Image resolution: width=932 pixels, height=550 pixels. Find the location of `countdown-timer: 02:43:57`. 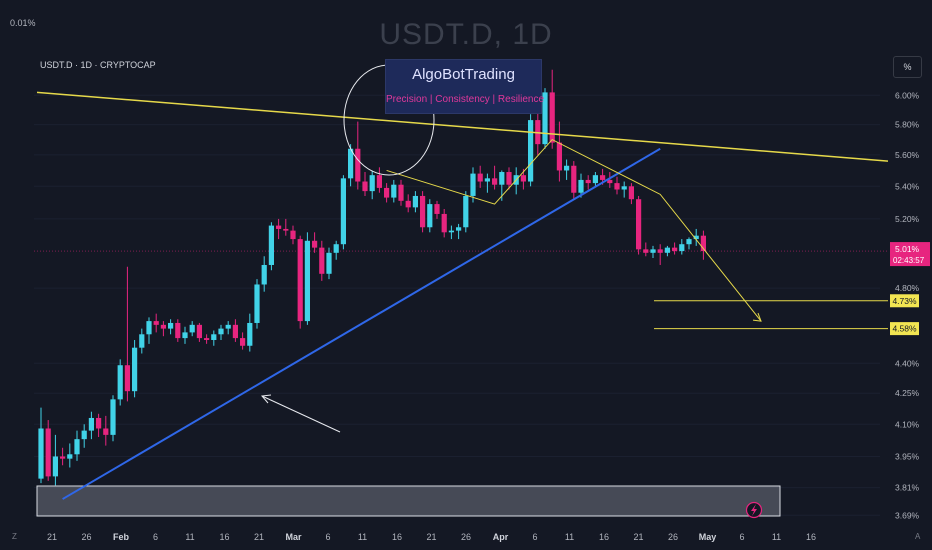

countdown-timer: 02:43:57 is located at coordinates (909, 260).